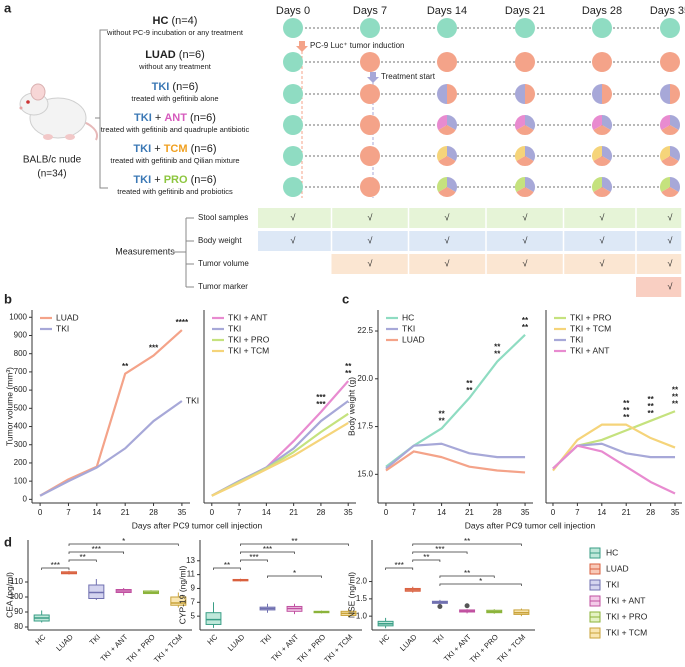 The height and width of the screenshot is (667, 685). I want to click on y-axis-label: CYP-19 (ng/ml), so click(182, 595).